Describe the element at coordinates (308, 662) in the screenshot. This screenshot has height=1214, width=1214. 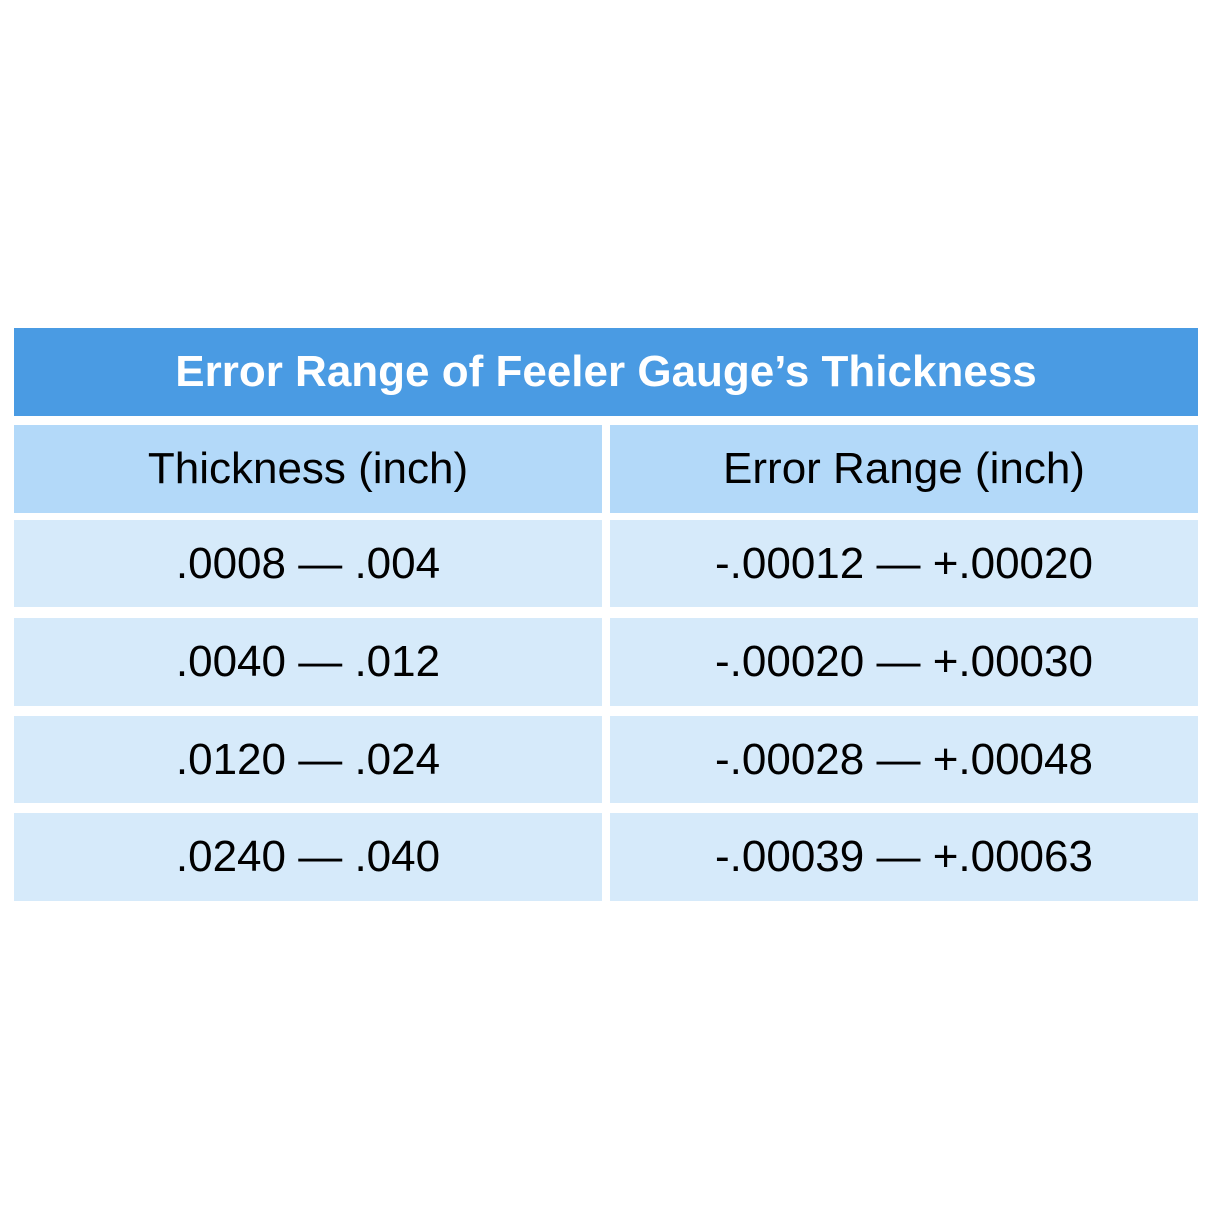
I see `table-cell-thickness: .0040 — .012` at that location.